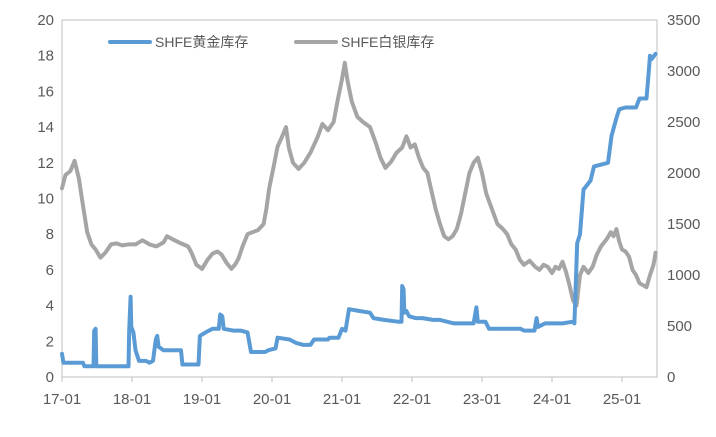 This screenshot has width=716, height=437. Describe the element at coordinates (683, 275) in the screenshot. I see `right-axis-tick-label: 1000` at that location.